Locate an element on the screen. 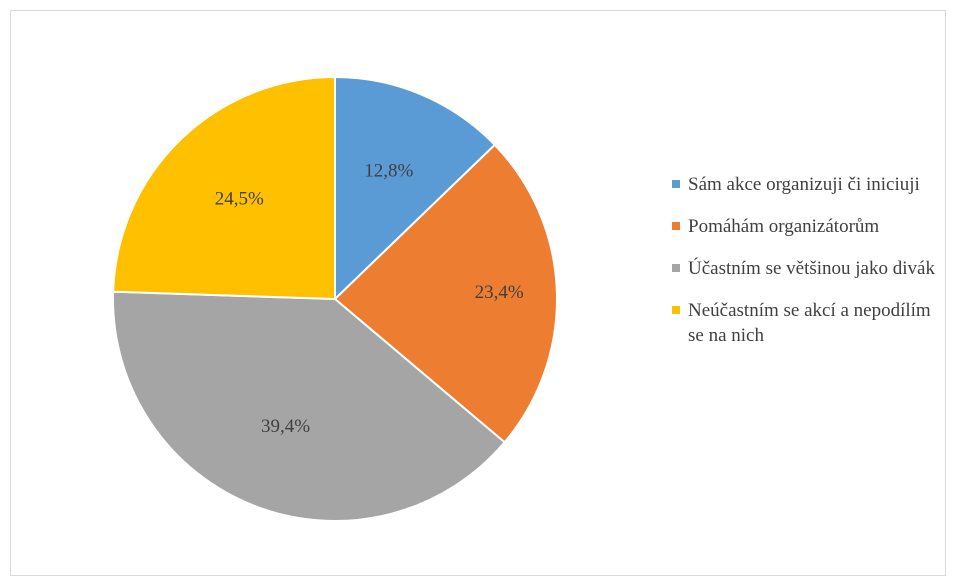  legend-label-spectator: Účastním se většinou jako divák is located at coordinates (811, 268).